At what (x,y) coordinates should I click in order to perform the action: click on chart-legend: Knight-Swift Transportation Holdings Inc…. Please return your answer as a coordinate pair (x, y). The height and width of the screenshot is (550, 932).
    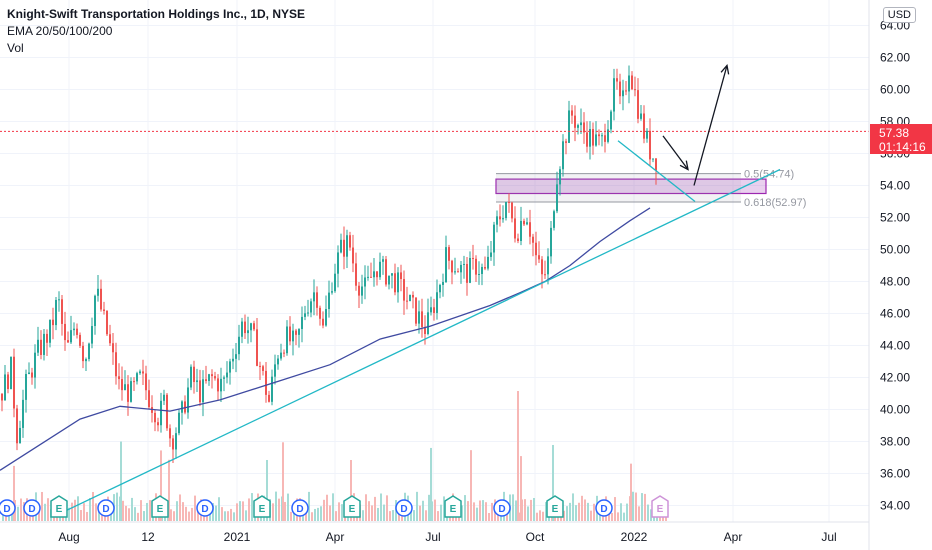
    Looking at the image, I should click on (156, 31).